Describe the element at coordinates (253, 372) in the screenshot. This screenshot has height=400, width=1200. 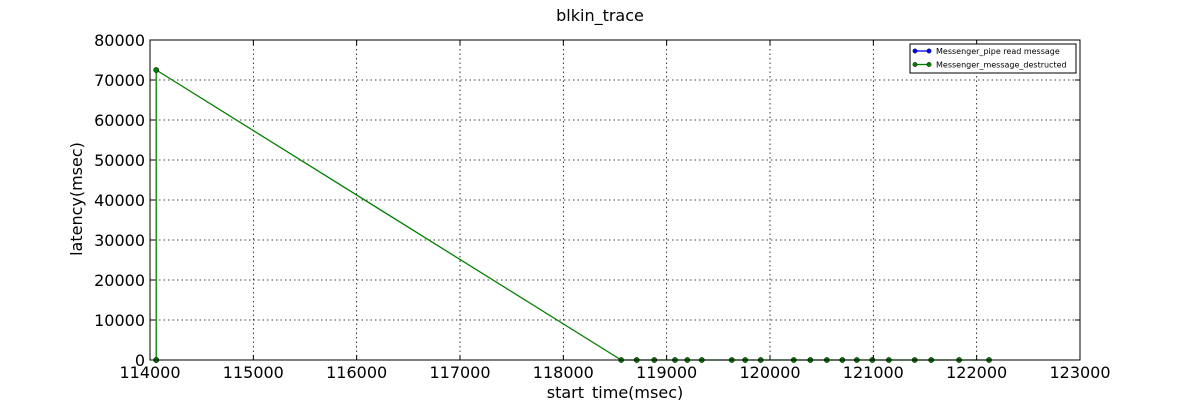
I see `x-tick-label: 115000` at that location.